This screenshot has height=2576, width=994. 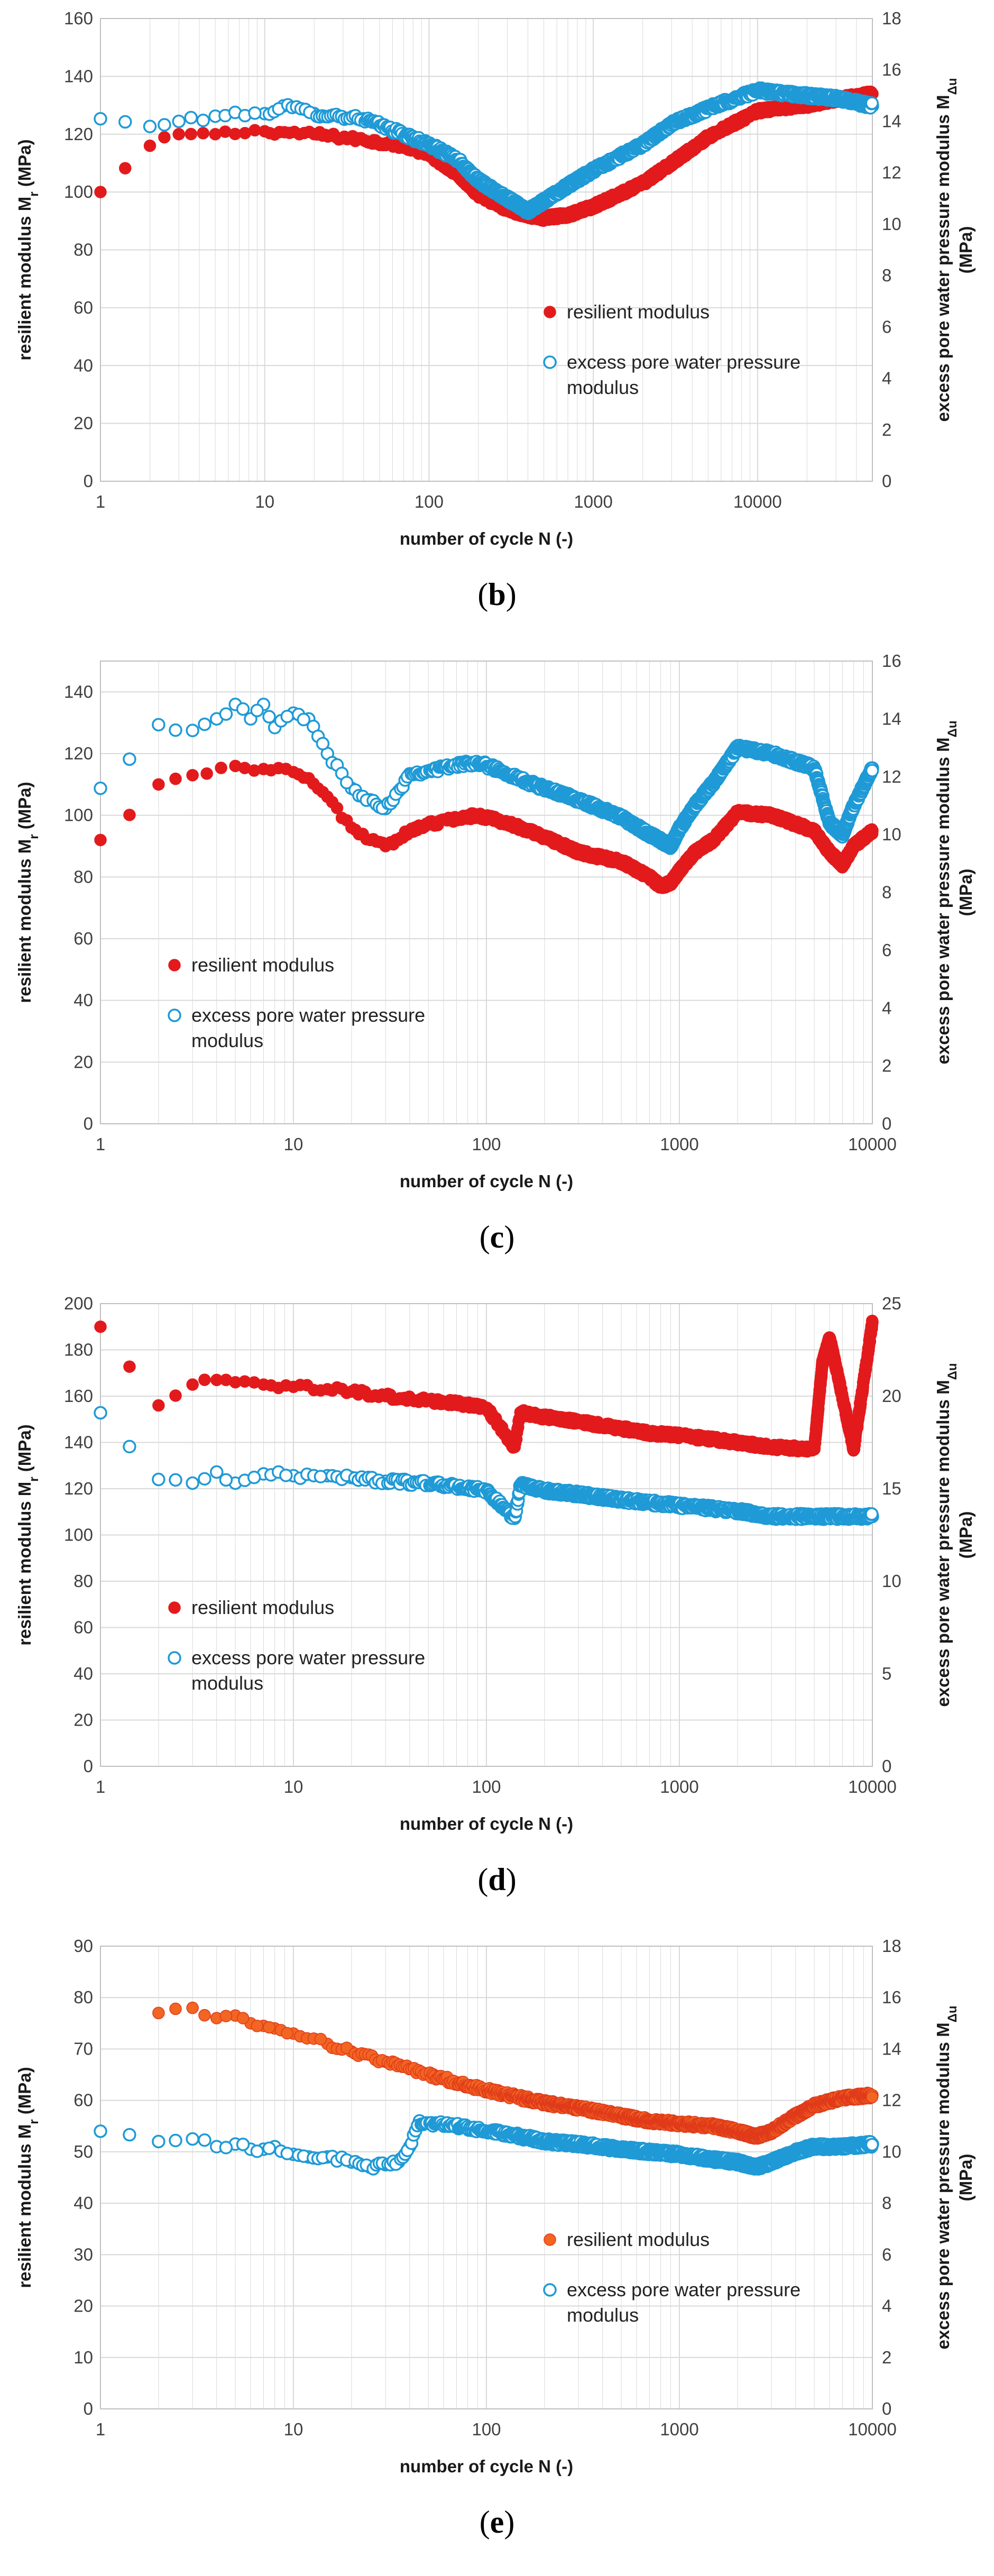 I want to click on y-left-tick-label: 160, so click(x=78, y=18).